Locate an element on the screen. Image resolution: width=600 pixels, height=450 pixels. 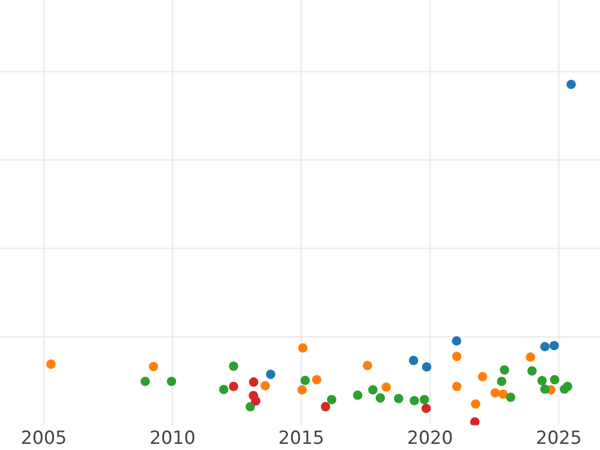
x-tick-label: 2010 is located at coordinates (172, 437).